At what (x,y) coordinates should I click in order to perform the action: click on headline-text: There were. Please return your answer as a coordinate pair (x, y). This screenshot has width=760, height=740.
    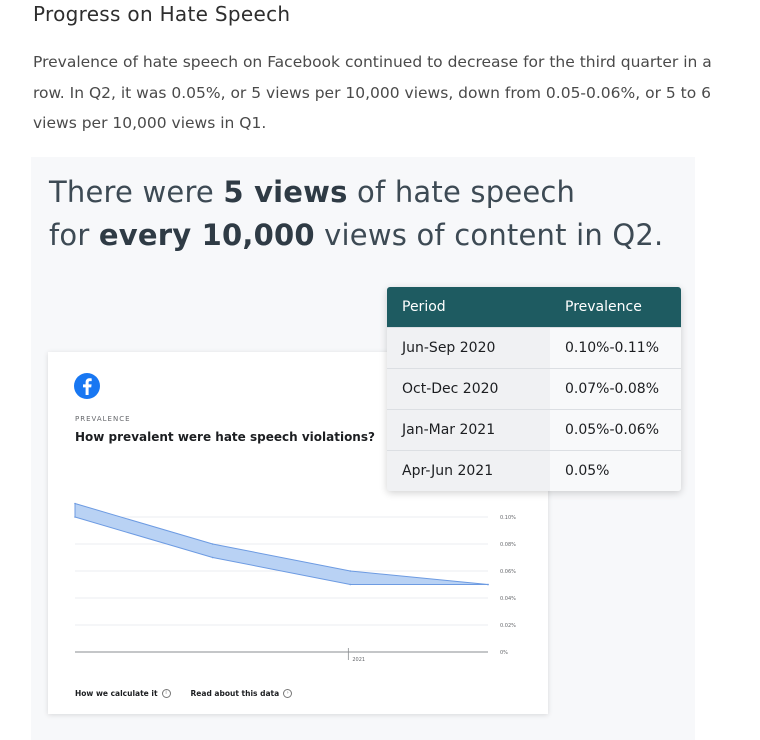
    Looking at the image, I should click on (136, 192).